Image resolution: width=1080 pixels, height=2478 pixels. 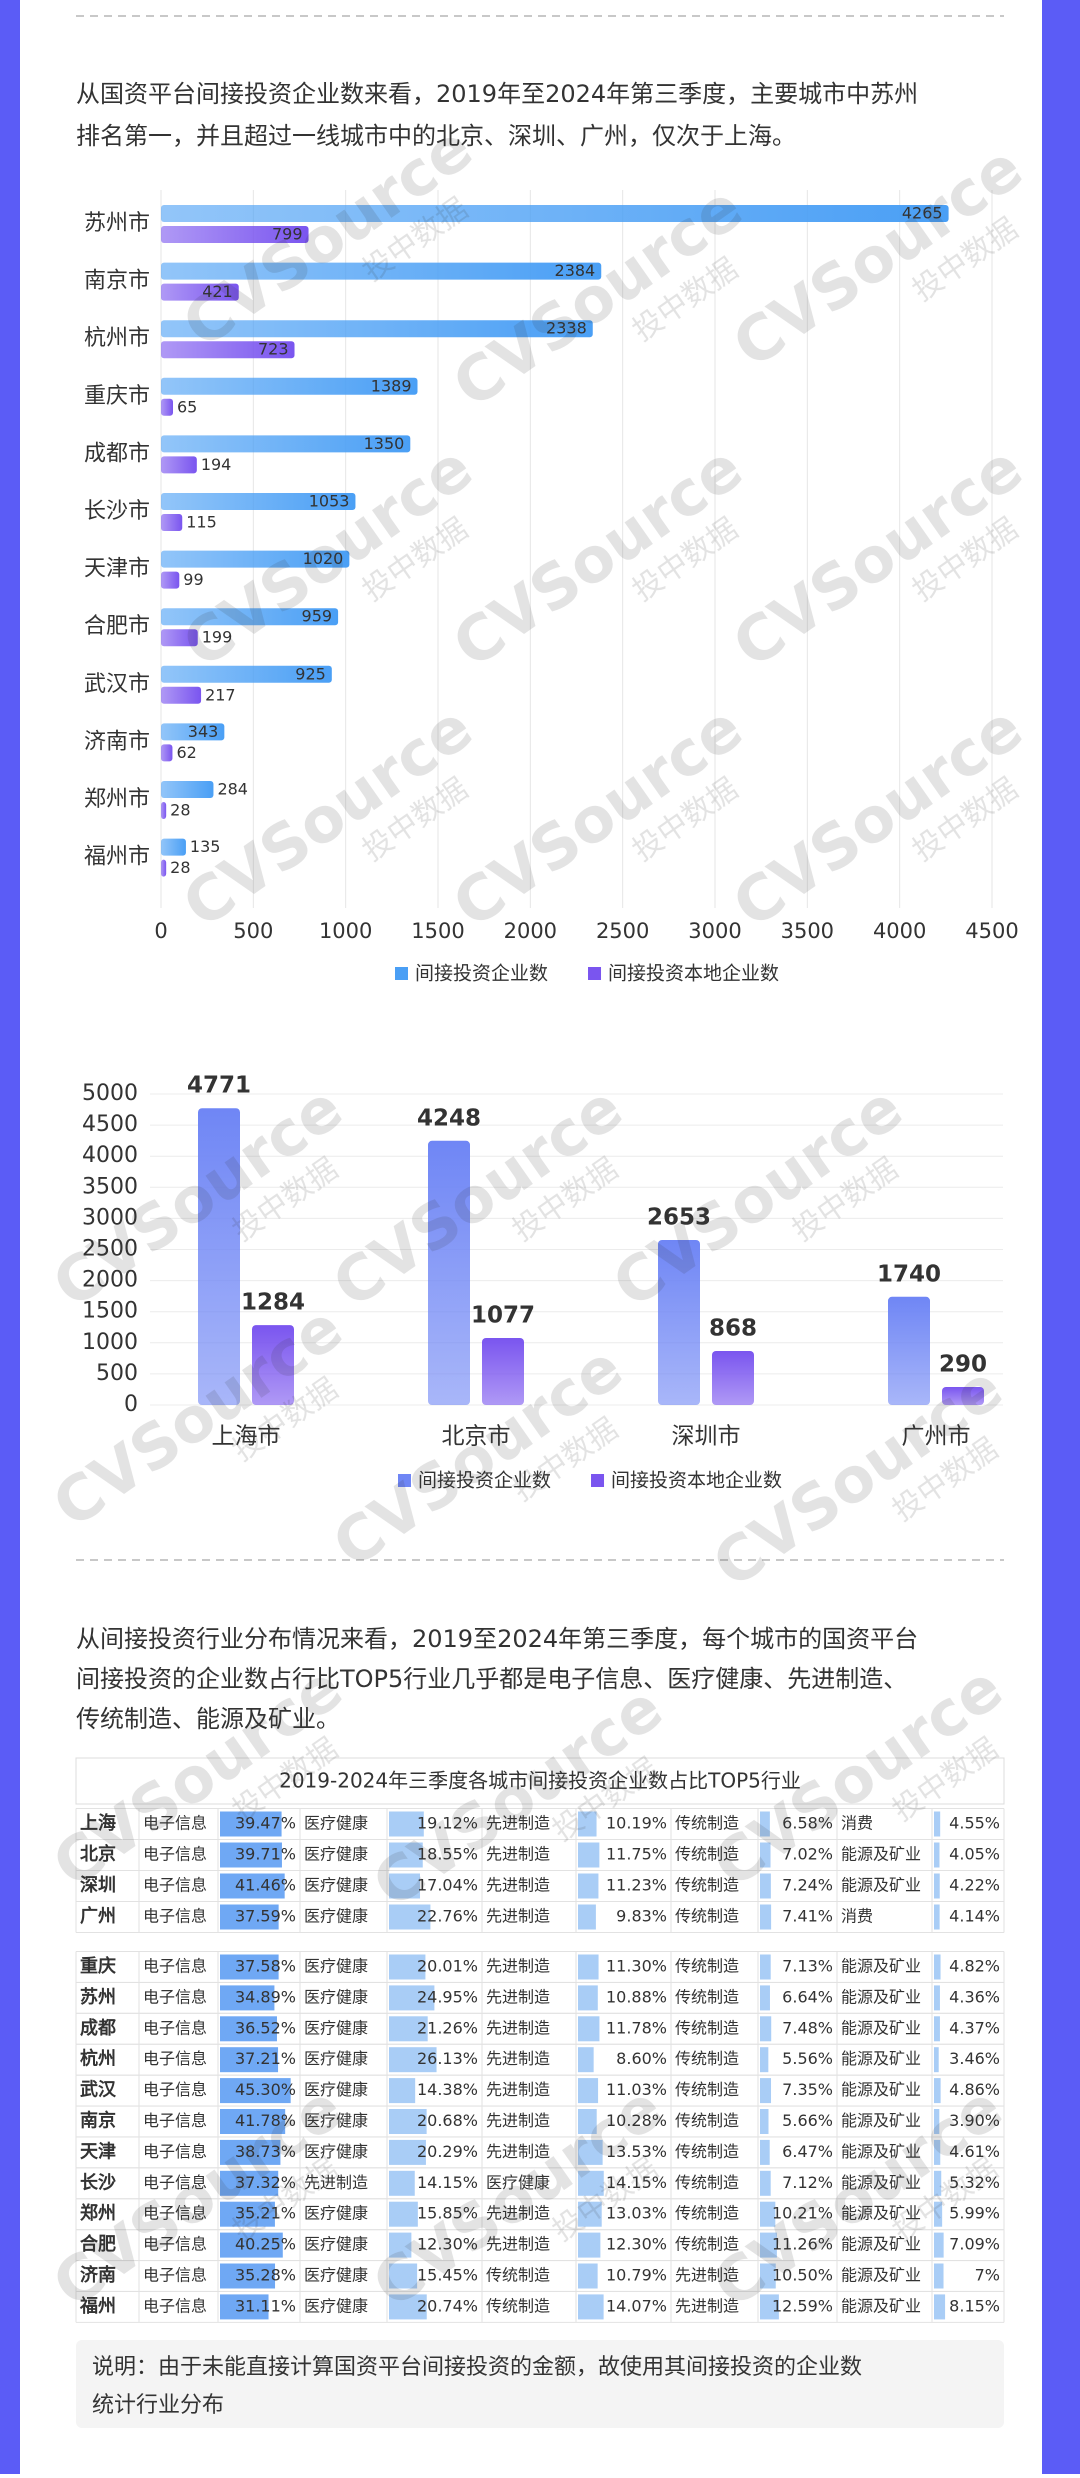 What do you see at coordinates (974, 1854) in the screenshot?
I see `cell-value: 4.05%` at bounding box center [974, 1854].